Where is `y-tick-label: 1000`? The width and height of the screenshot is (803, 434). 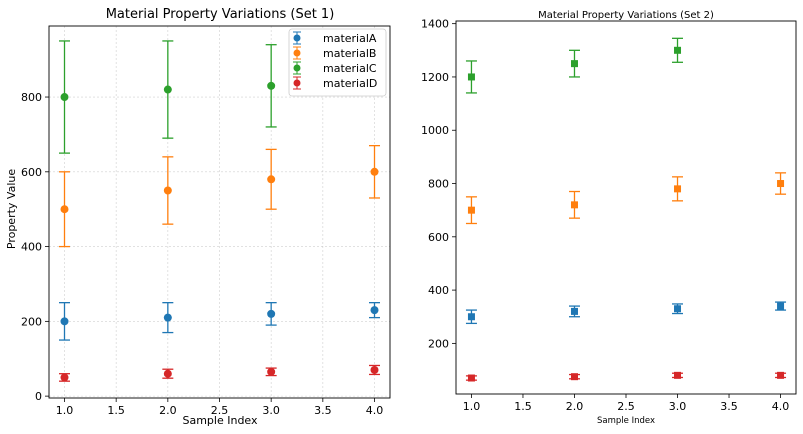
y-tick-label: 1000 is located at coordinates (435, 130).